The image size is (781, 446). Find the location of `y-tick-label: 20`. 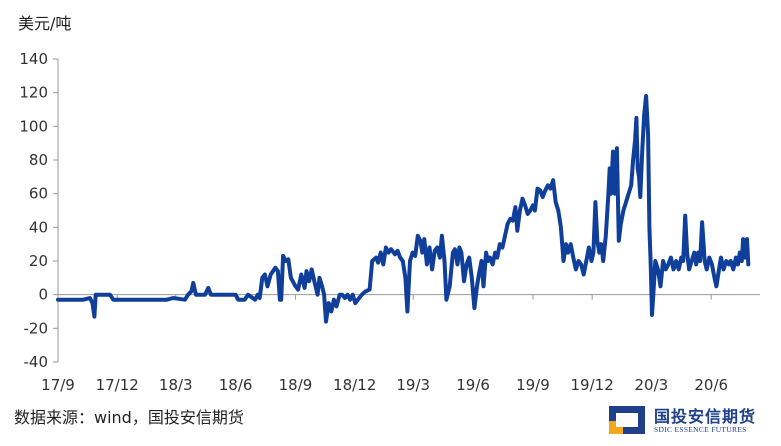

y-tick-label: 20 is located at coordinates (38, 261).